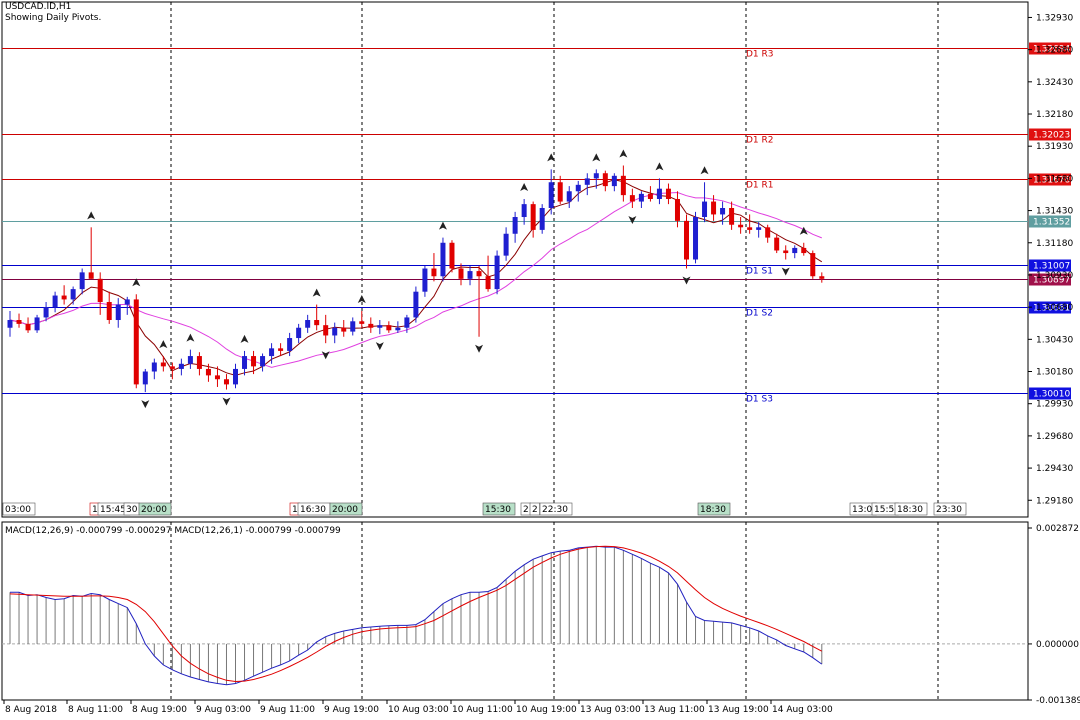 This screenshot has width=1080, height=720. I want to click on pivot-price-label: 1.30681, so click(1051, 309).